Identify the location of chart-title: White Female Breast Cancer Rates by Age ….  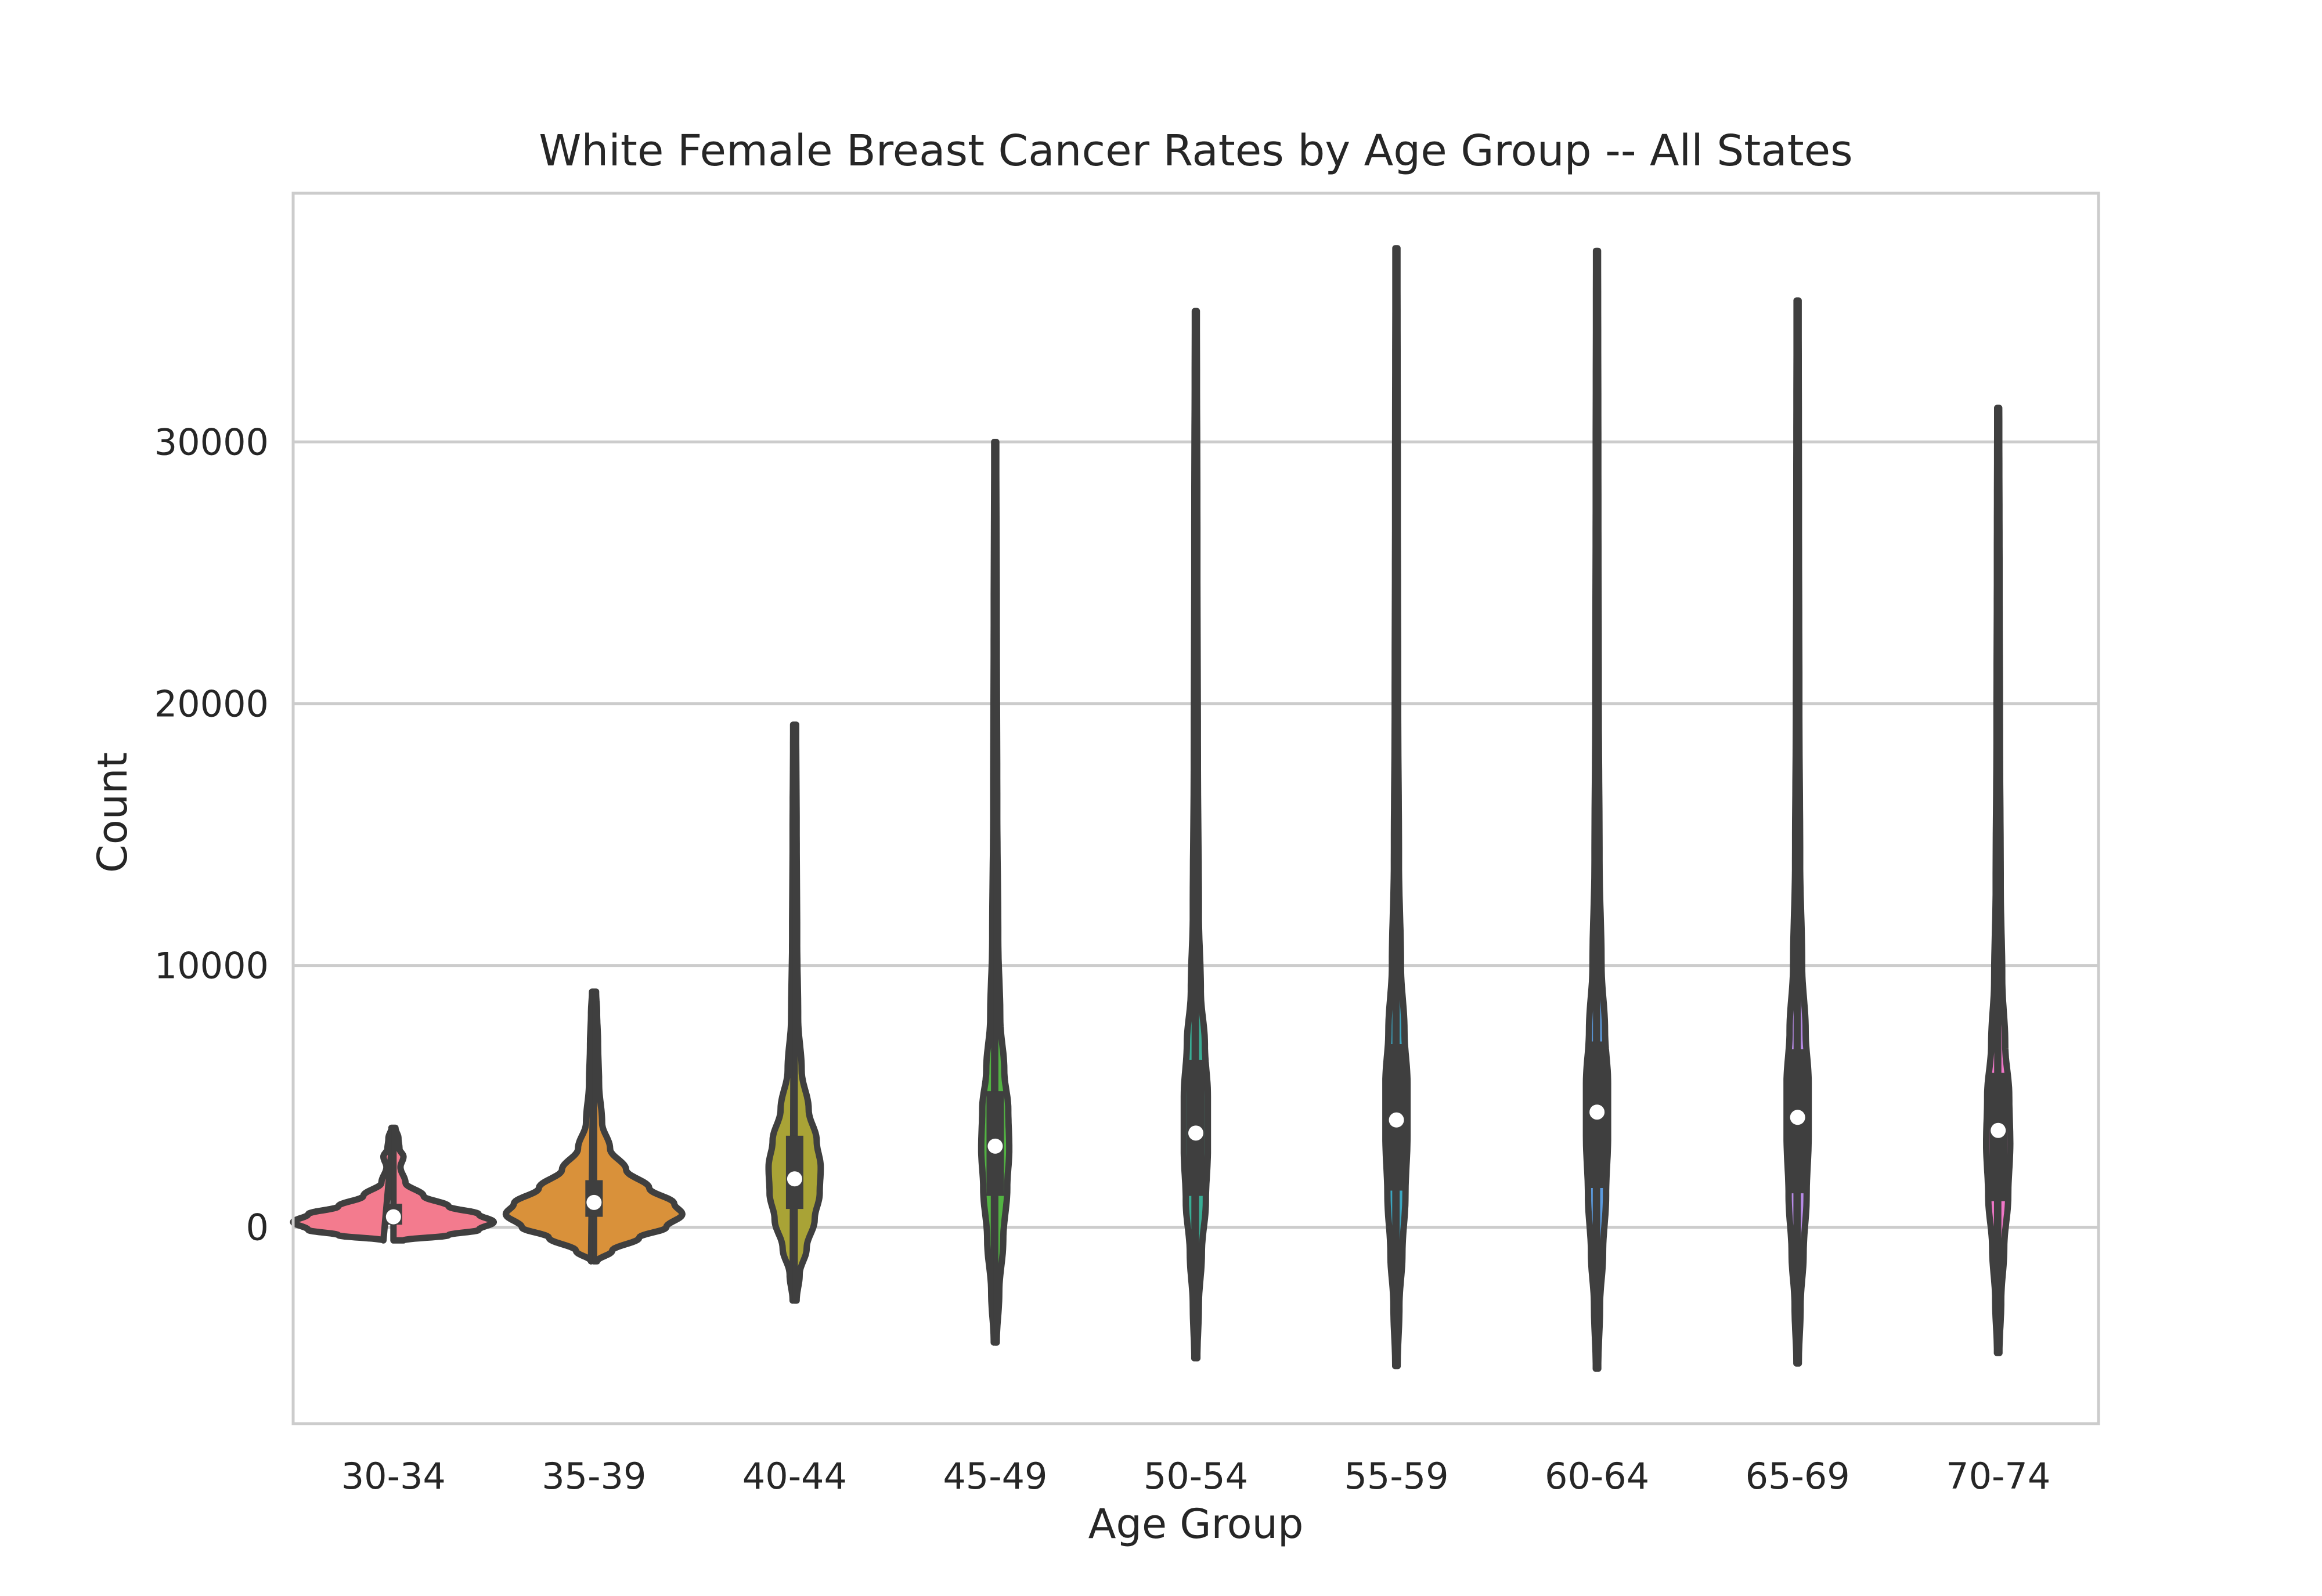
(1196, 151).